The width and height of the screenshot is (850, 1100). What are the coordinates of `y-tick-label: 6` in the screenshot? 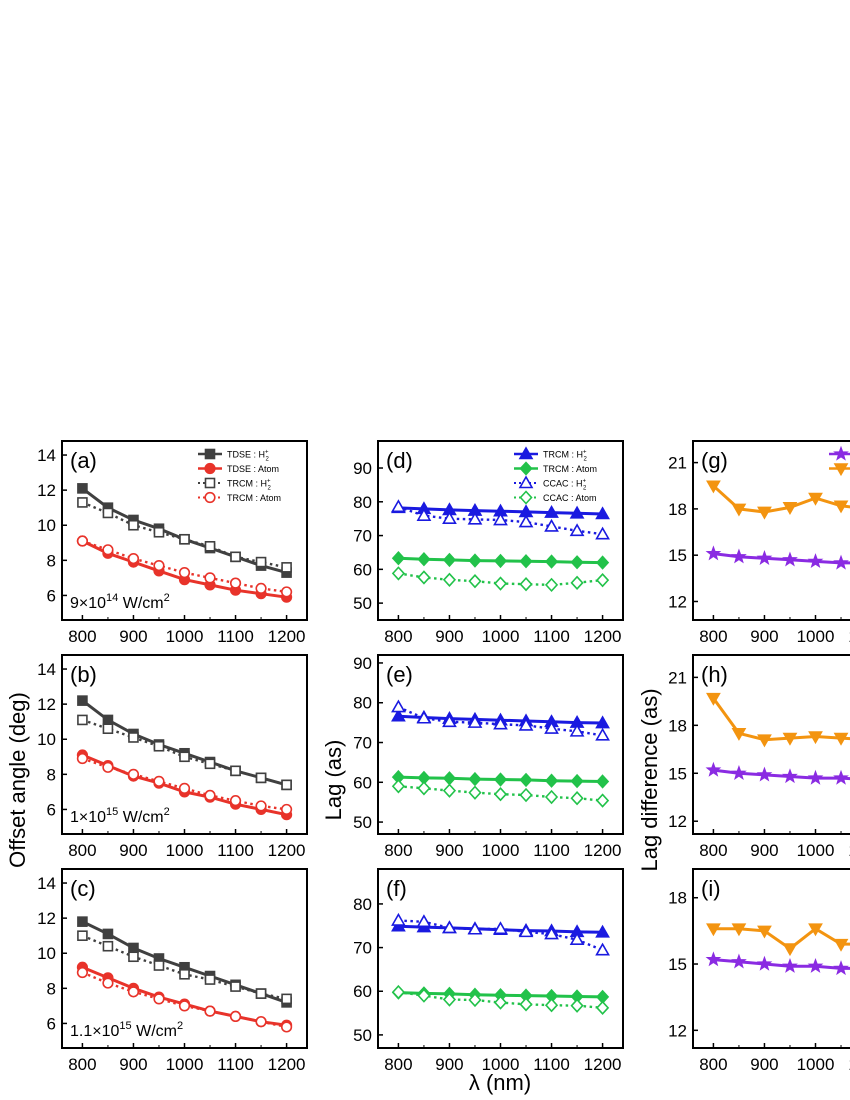 It's located at (51, 595).